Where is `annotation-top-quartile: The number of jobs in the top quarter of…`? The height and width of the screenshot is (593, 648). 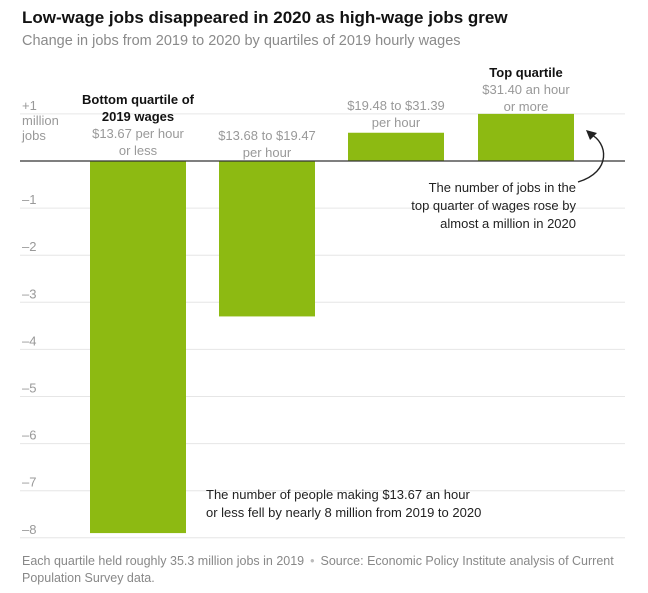 annotation-top-quartile: The number of jobs in the top quarter of… is located at coordinates (493, 205).